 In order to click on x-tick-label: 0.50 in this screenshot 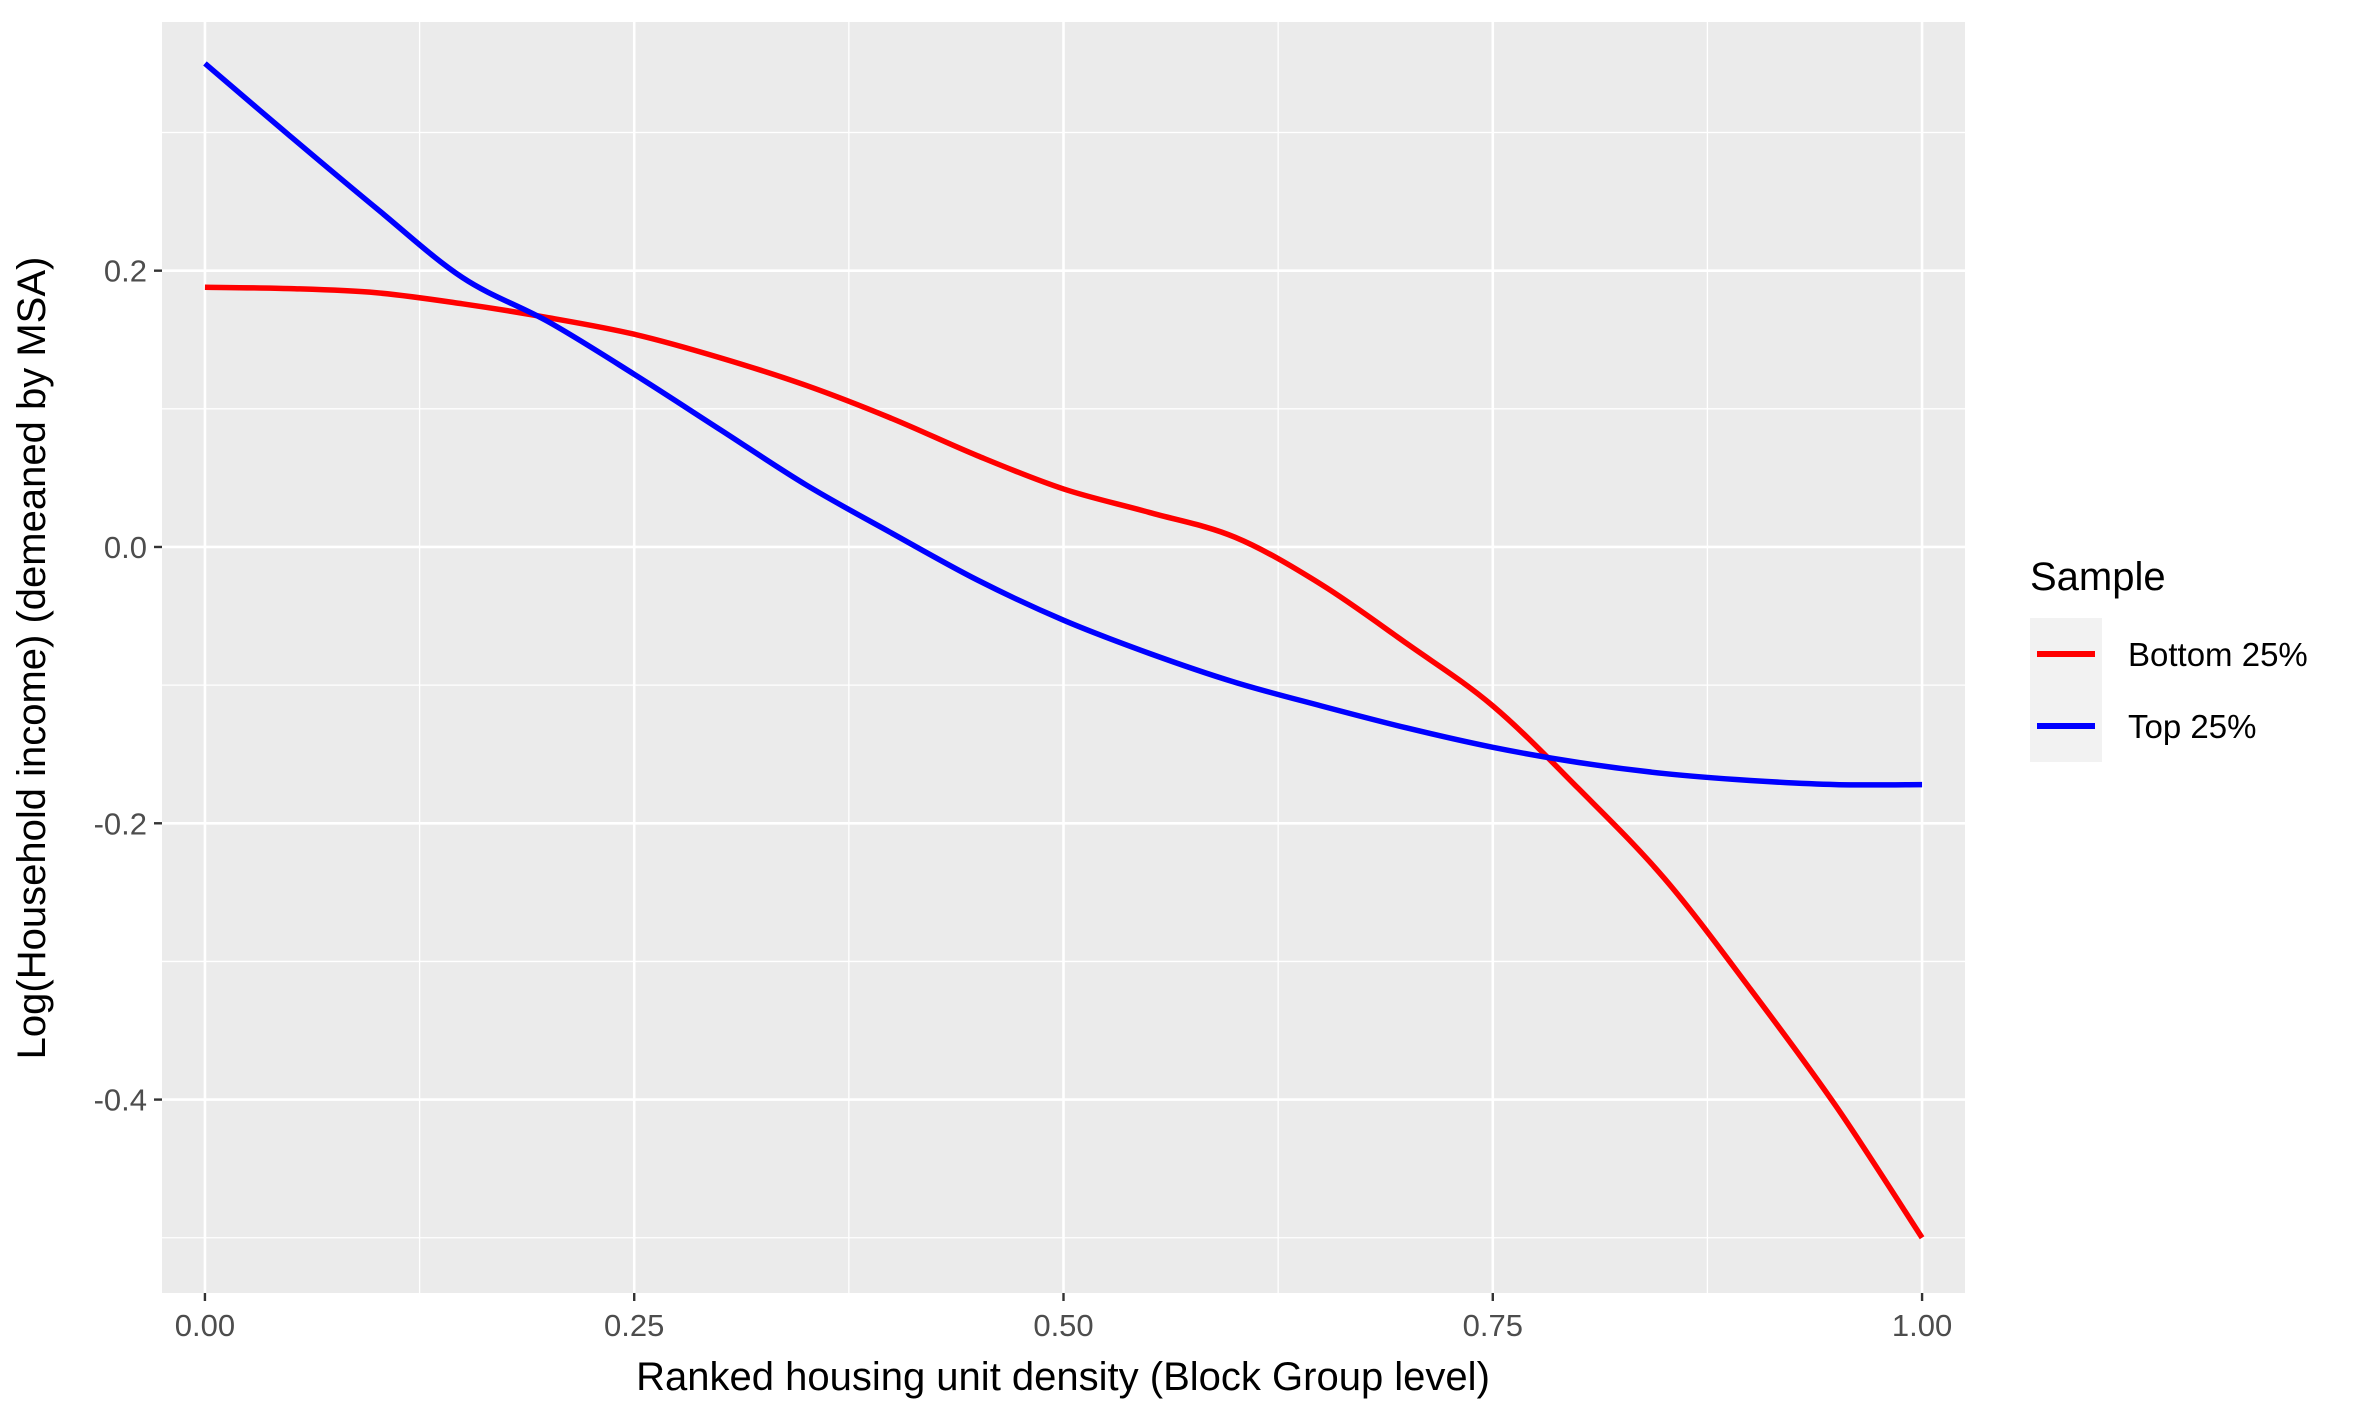, I will do `click(1063, 1325)`.